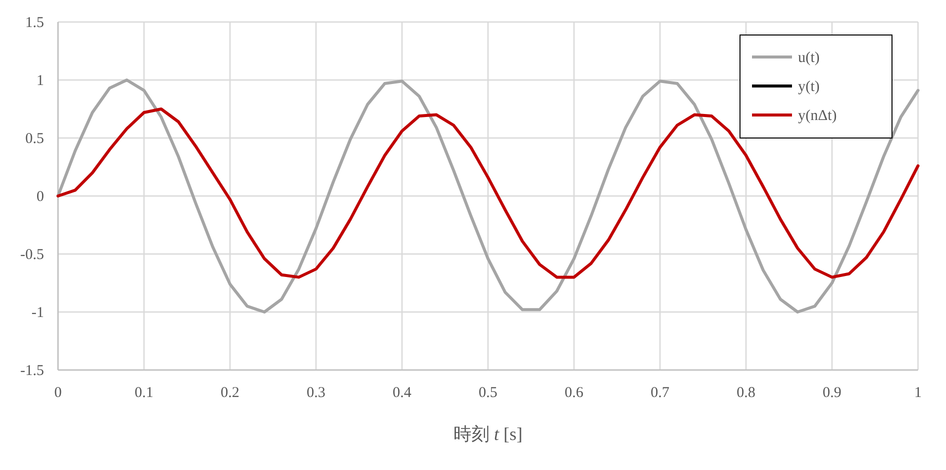 This screenshot has width=946, height=470. I want to click on legend-label: y(nΔt), so click(817, 116).